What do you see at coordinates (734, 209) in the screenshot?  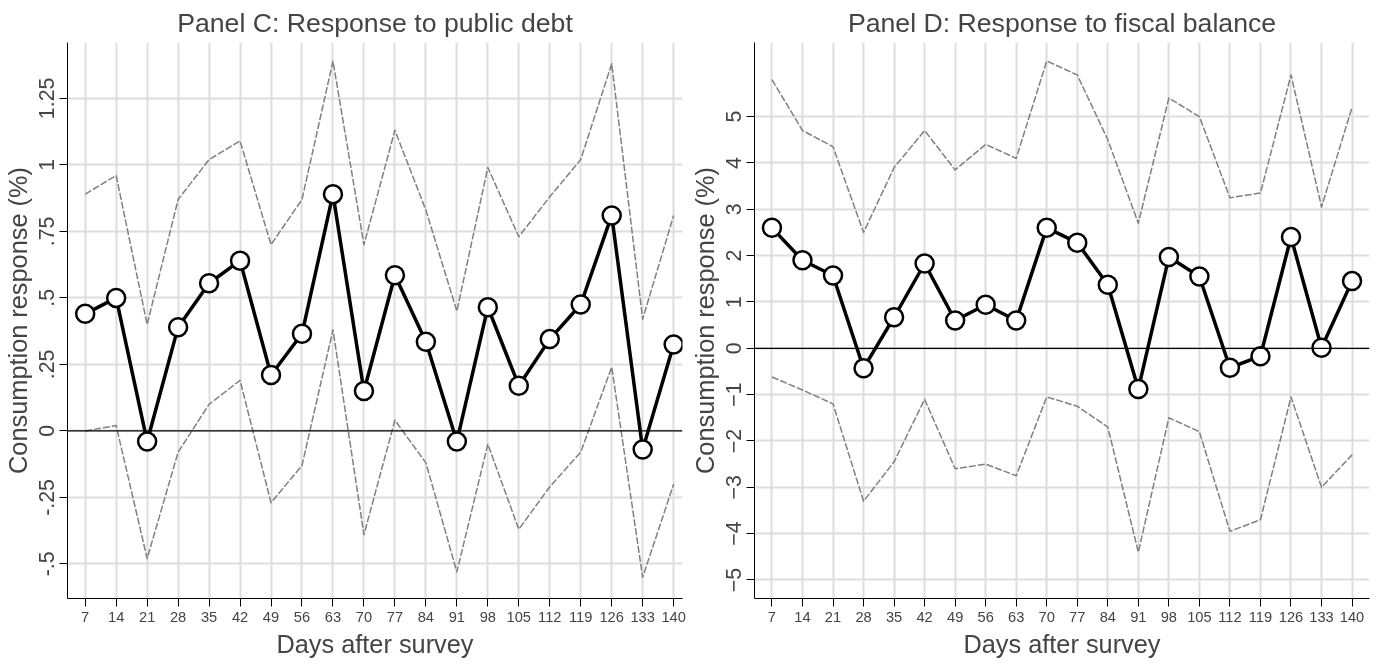 I see `y-tick-label: 3` at bounding box center [734, 209].